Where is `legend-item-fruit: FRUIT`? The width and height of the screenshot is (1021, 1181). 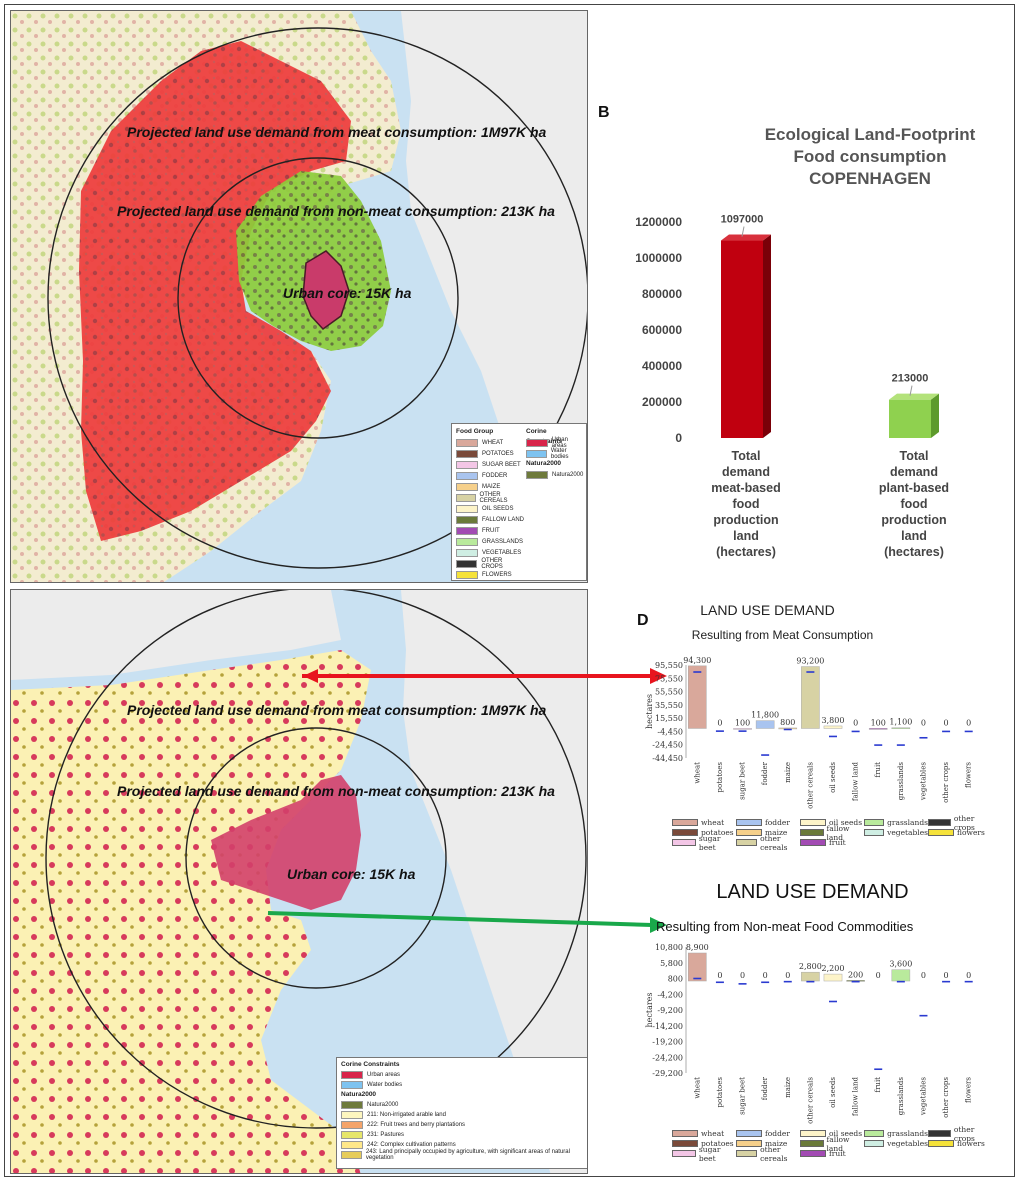 legend-item-fruit: FRUIT is located at coordinates (490, 530).